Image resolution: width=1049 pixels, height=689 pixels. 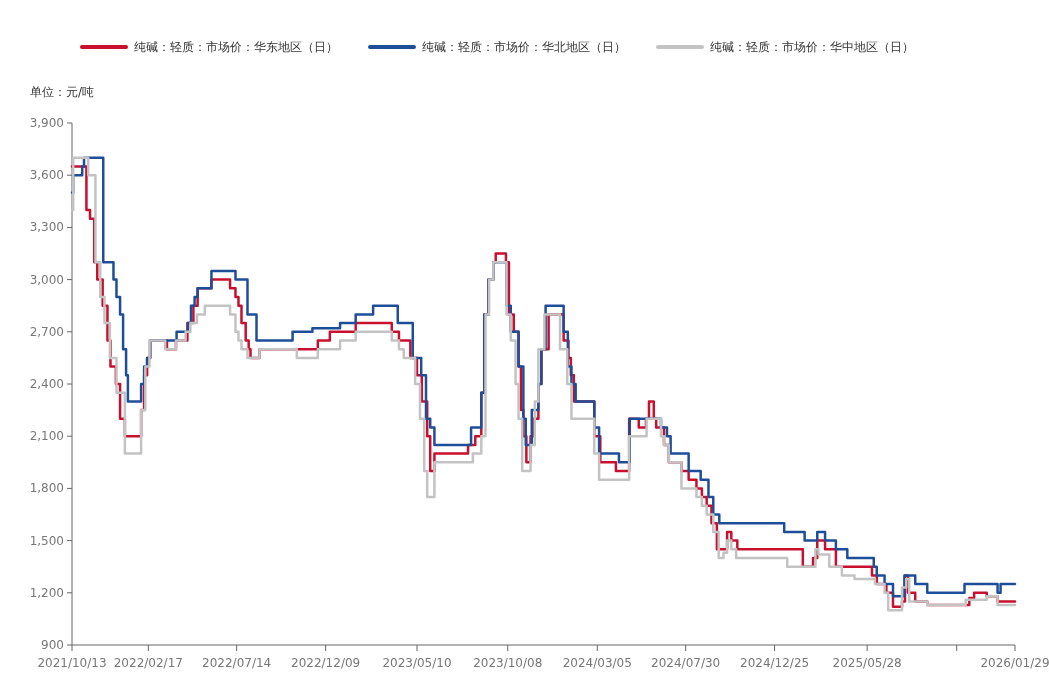 What do you see at coordinates (46, 488) in the screenshot?
I see `y-tick-label: 1,800` at bounding box center [46, 488].